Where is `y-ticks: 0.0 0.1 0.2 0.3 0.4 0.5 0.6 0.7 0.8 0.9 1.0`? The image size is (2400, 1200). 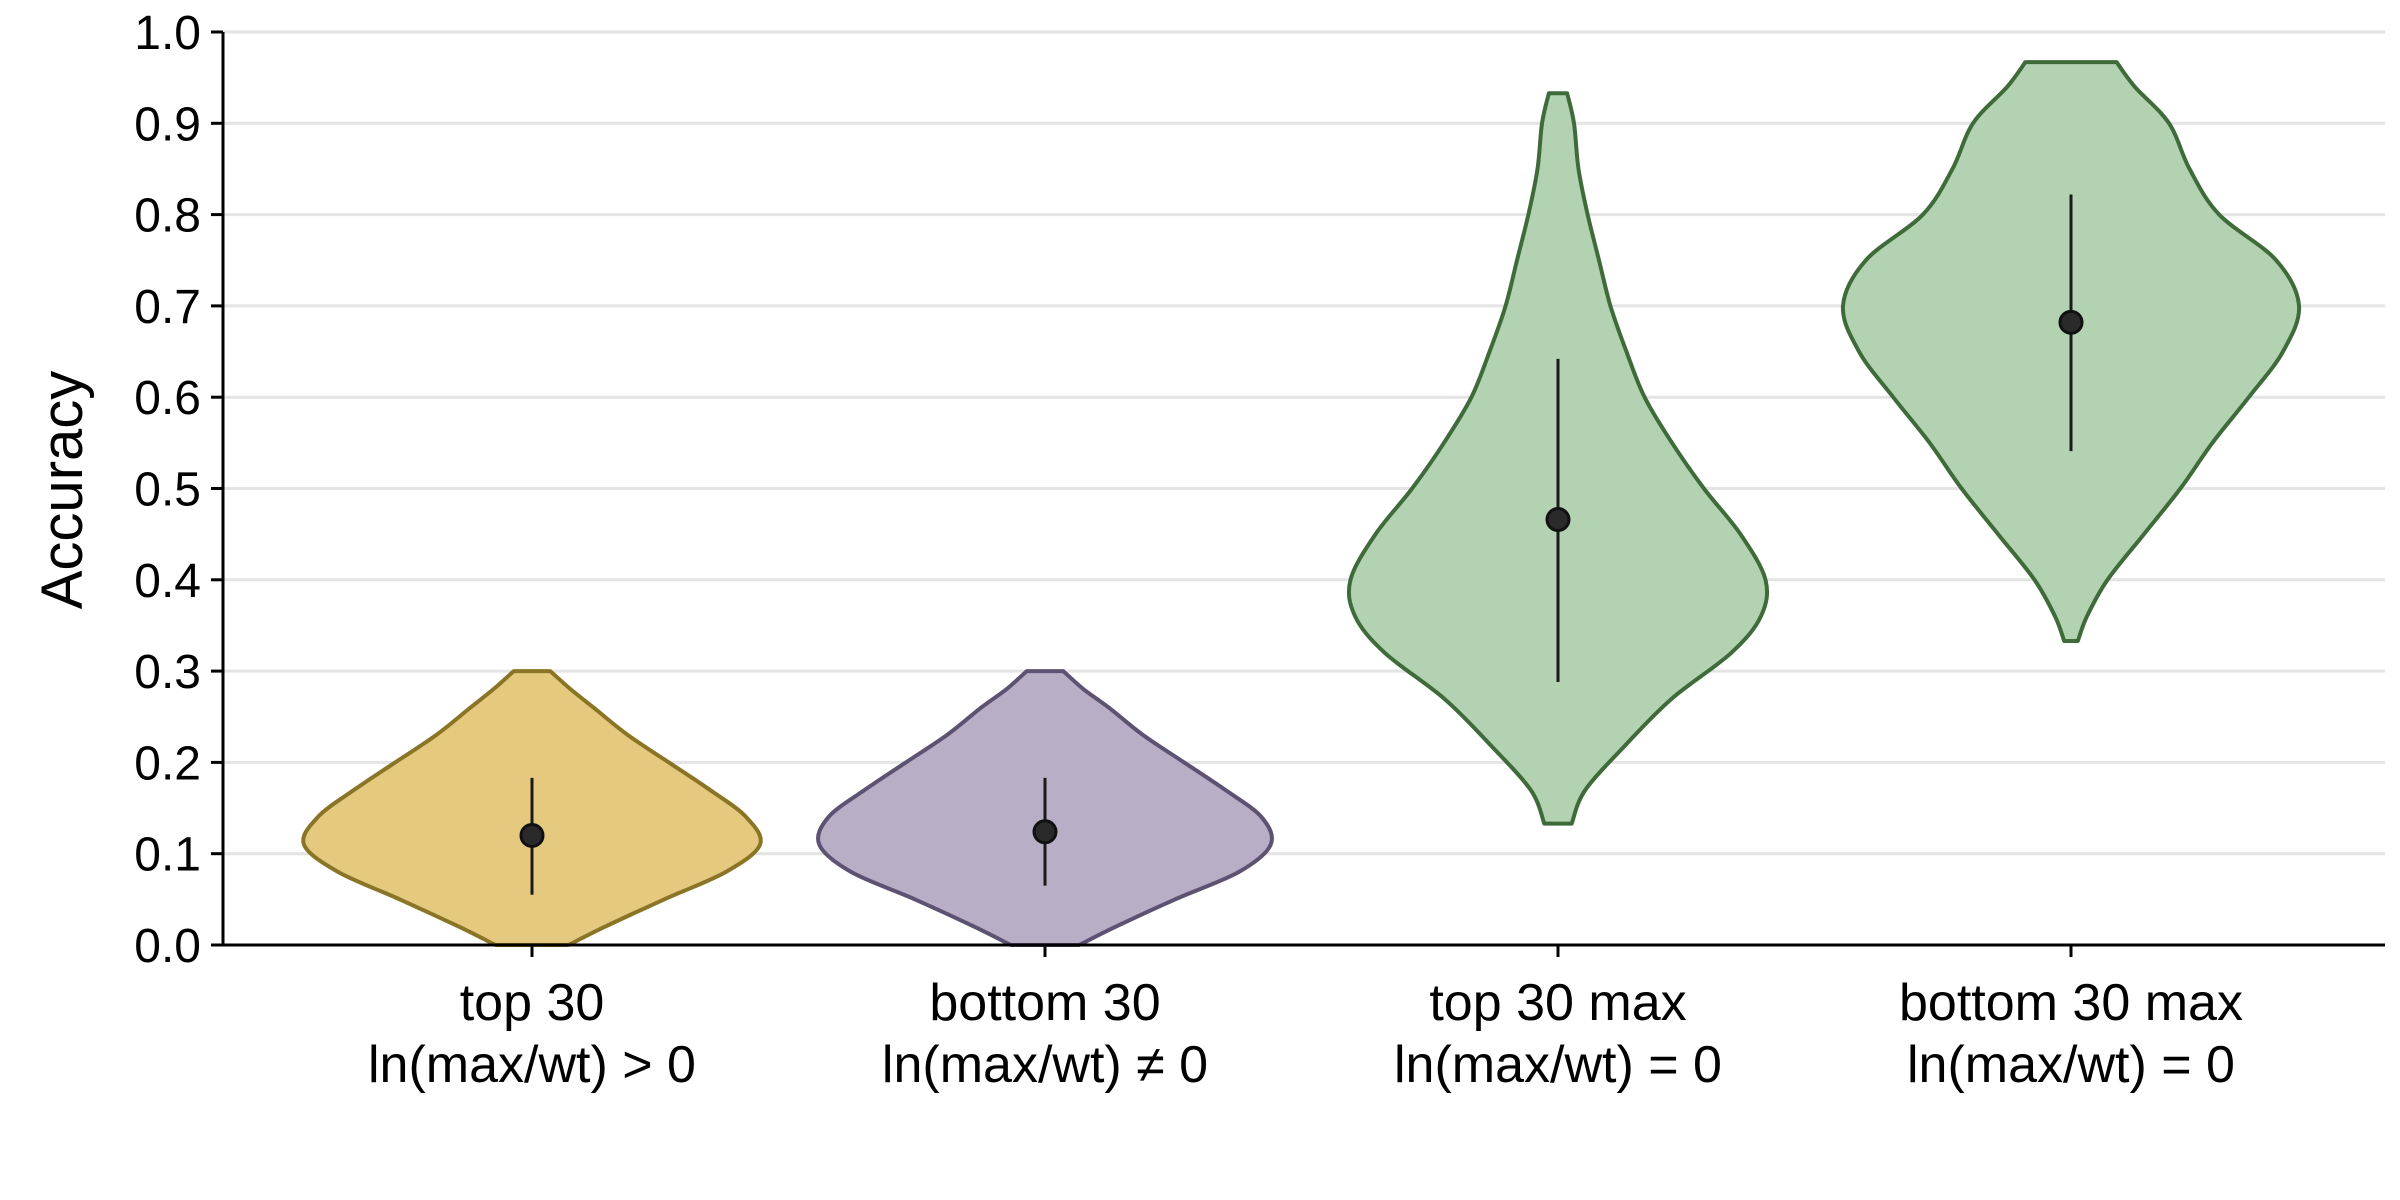 y-ticks: 0.0 0.1 0.2 0.3 0.4 0.5 0.6 0.7 0.8 0.9 1.0 is located at coordinates (178, 490).